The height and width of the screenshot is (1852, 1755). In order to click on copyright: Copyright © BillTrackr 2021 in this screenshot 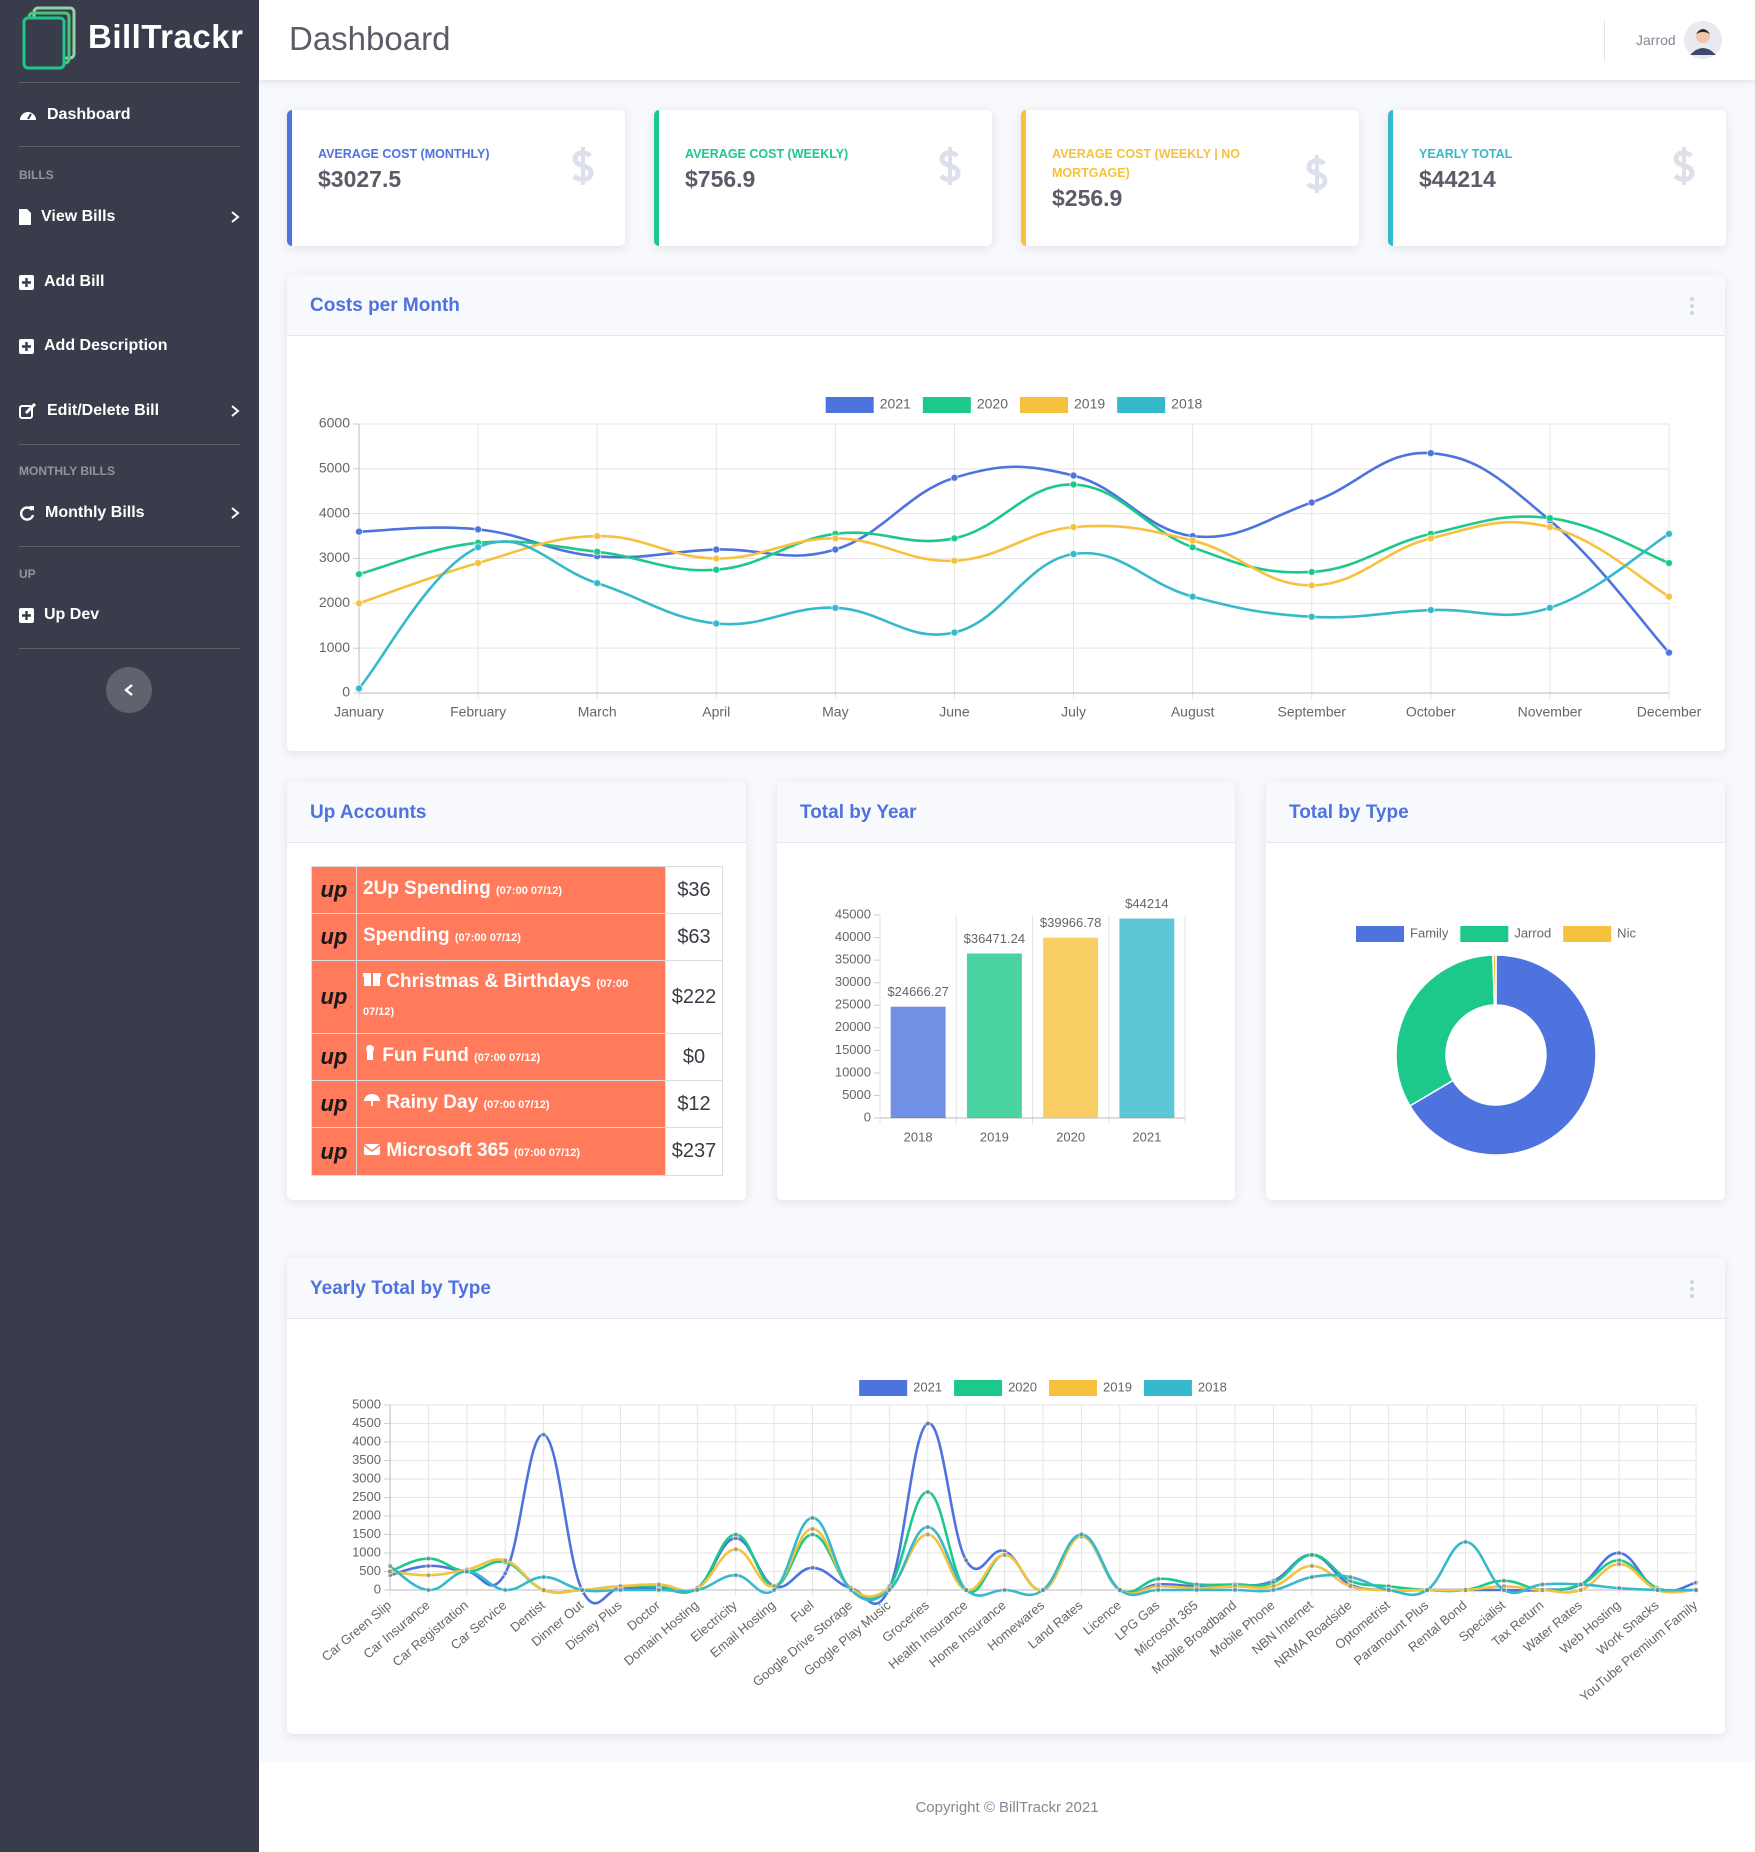, I will do `click(1007, 1807)`.